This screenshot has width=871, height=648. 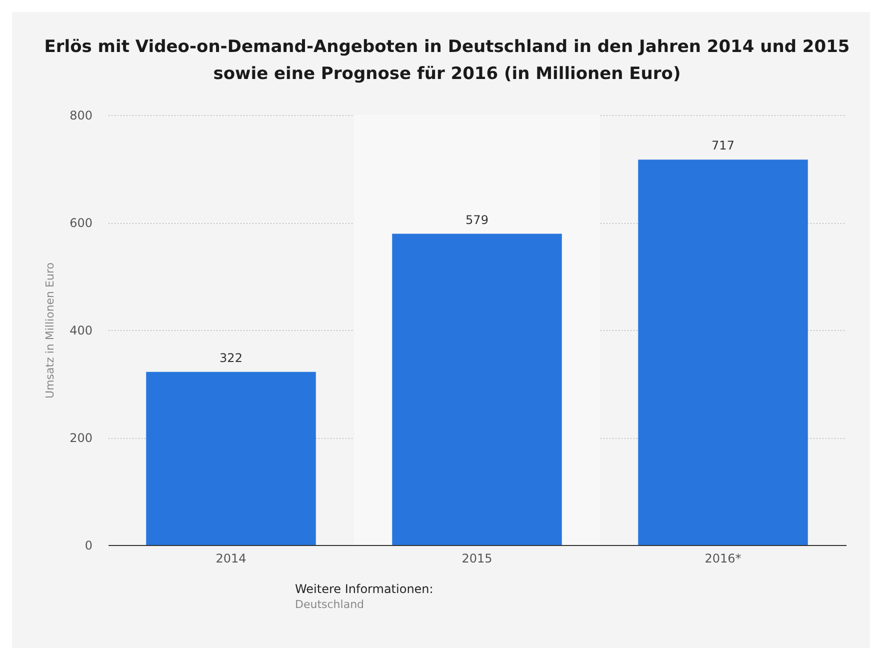 I want to click on y-axis-title: Umsatz in Millionen Euro, so click(x=50, y=330).